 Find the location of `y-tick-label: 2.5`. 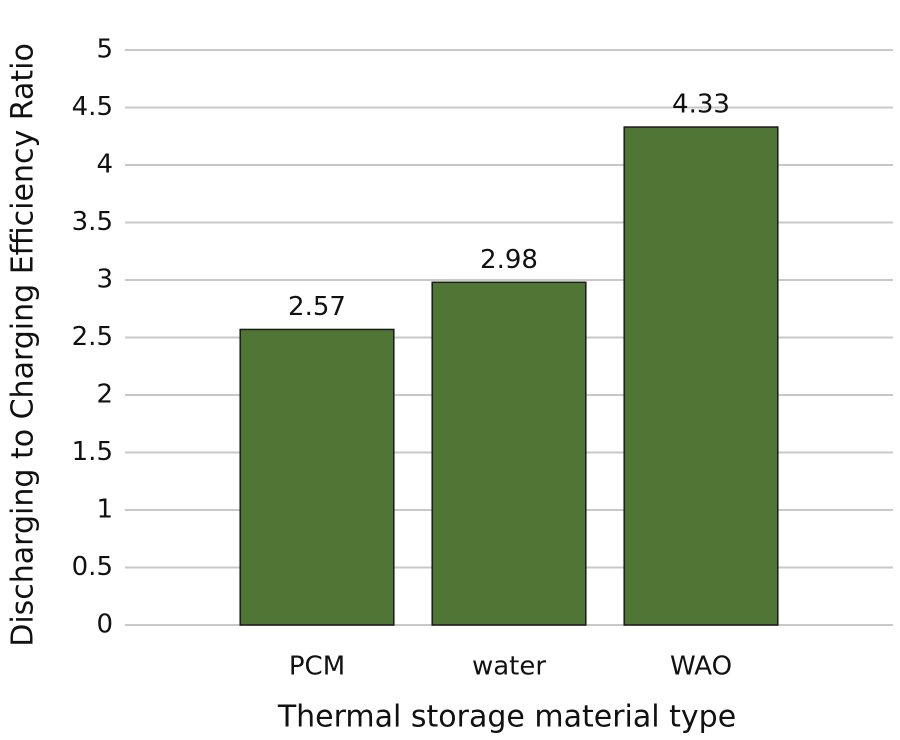

y-tick-label: 2.5 is located at coordinates (92, 337).